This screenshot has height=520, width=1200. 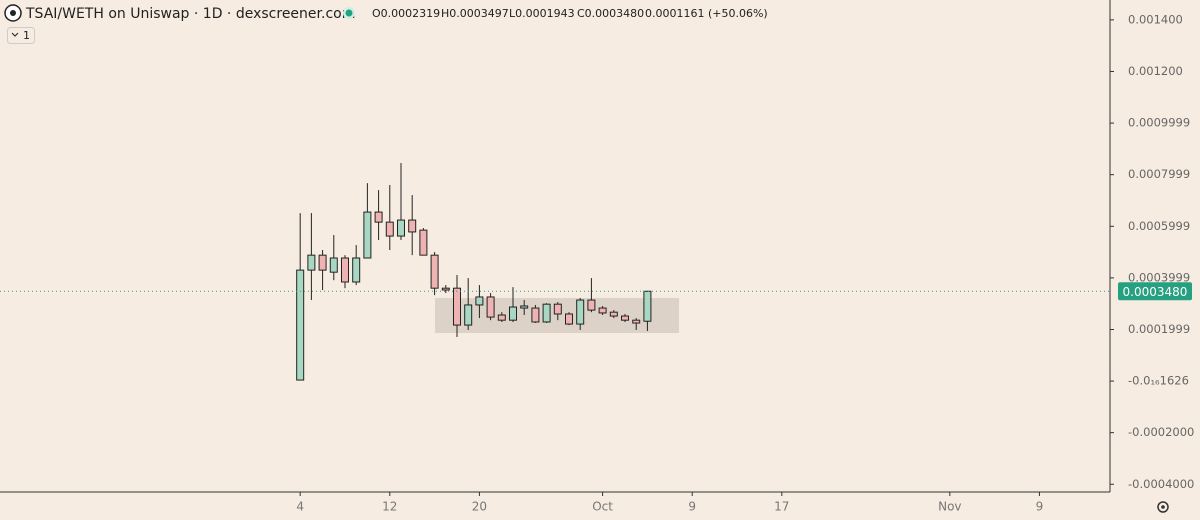 I want to click on badge-count: 1, so click(x=26, y=35).